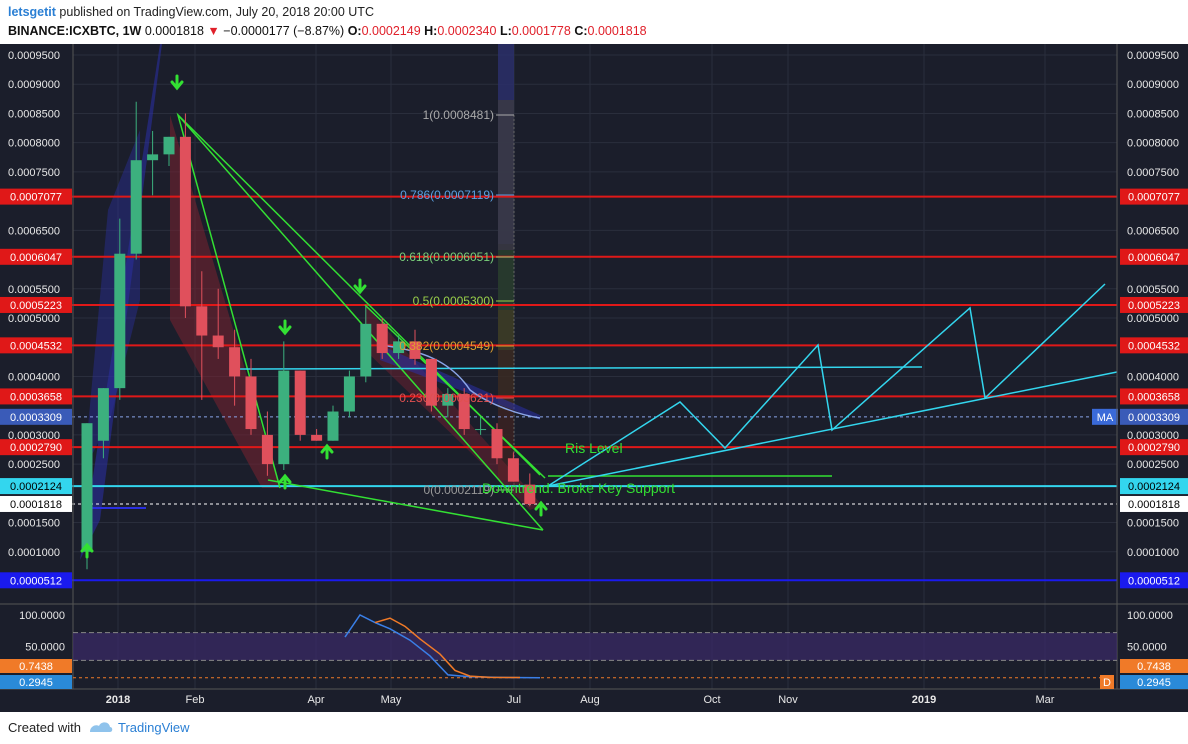  I want to click on level-tag-right-text: 0.0000512, so click(1154, 581).